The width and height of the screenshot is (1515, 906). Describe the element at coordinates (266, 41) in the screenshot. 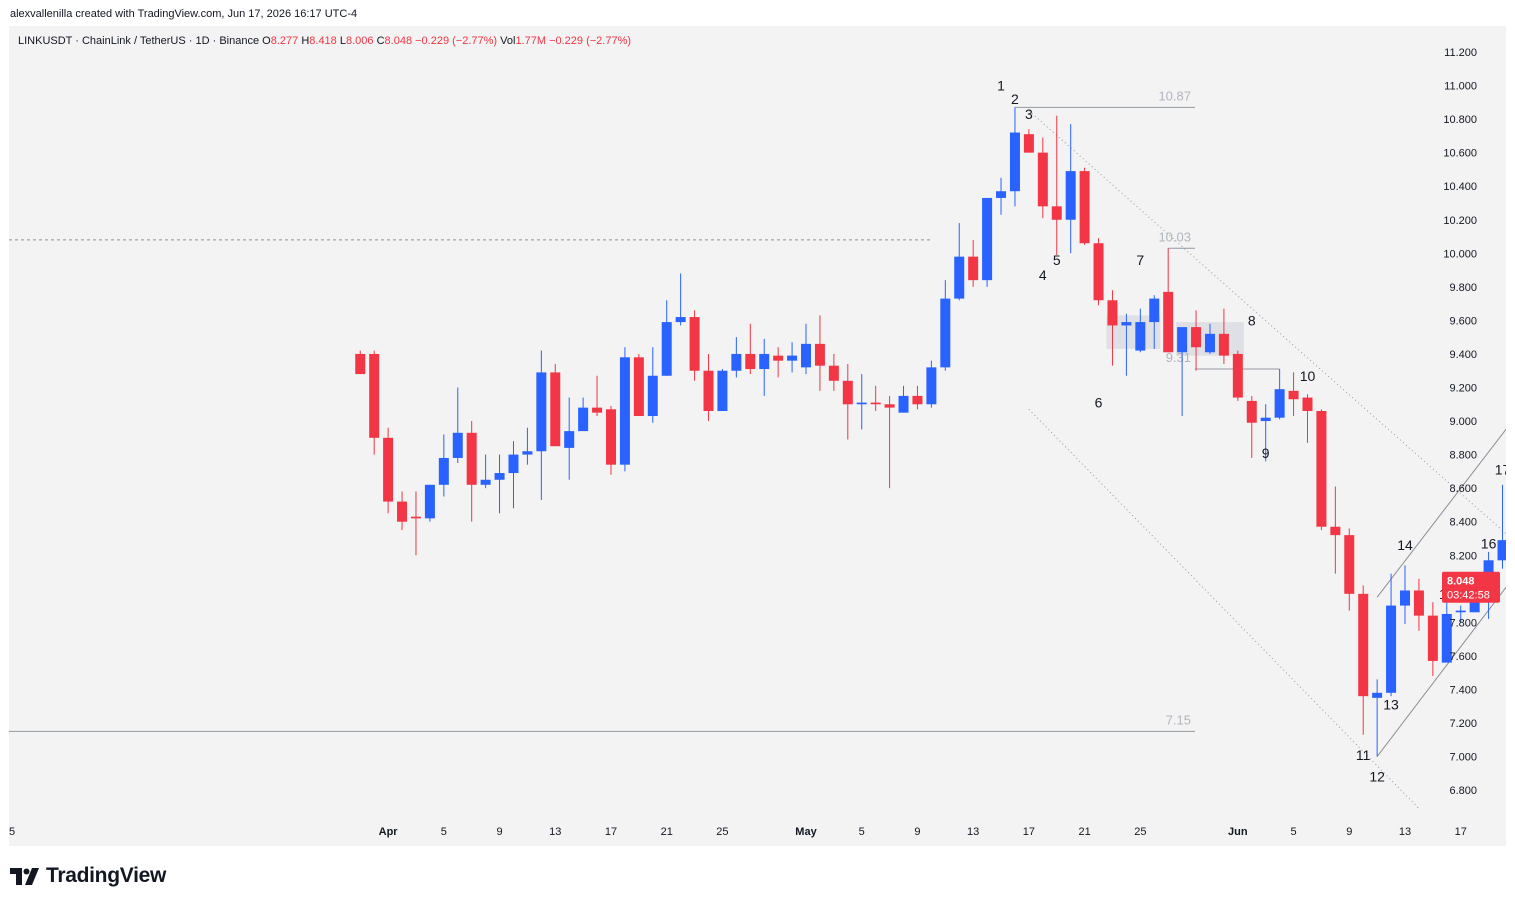

I see `open-label: O` at that location.